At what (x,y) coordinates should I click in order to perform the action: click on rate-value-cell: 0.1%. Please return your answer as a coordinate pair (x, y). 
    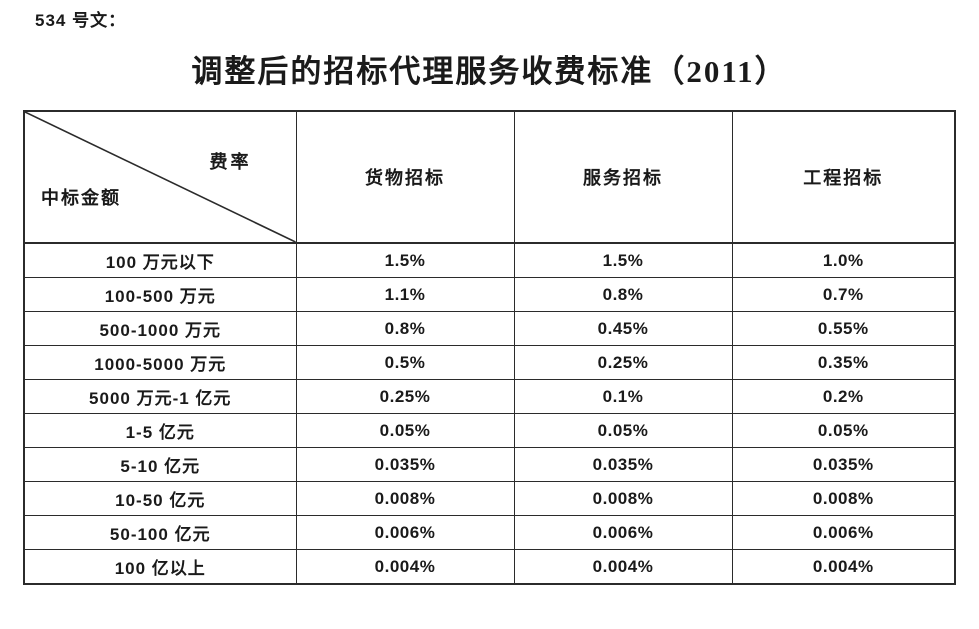
    Looking at the image, I should click on (623, 396).